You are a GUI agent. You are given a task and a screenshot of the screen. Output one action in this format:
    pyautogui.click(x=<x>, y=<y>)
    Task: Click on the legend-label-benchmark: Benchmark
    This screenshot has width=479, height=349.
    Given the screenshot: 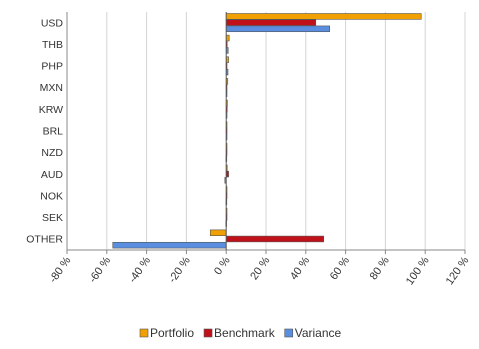 What is the action you would take?
    pyautogui.click(x=245, y=333)
    